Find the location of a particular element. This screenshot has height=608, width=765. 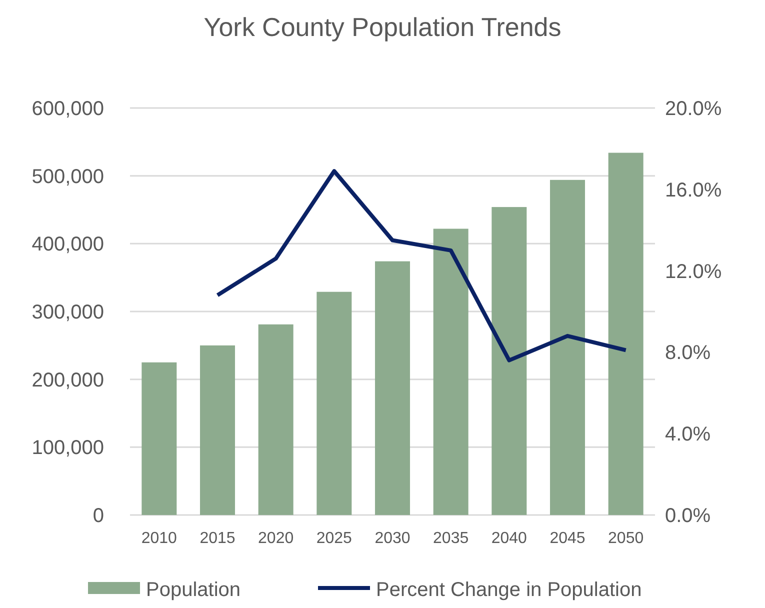

x-tick-label: 2010 is located at coordinates (159, 538).